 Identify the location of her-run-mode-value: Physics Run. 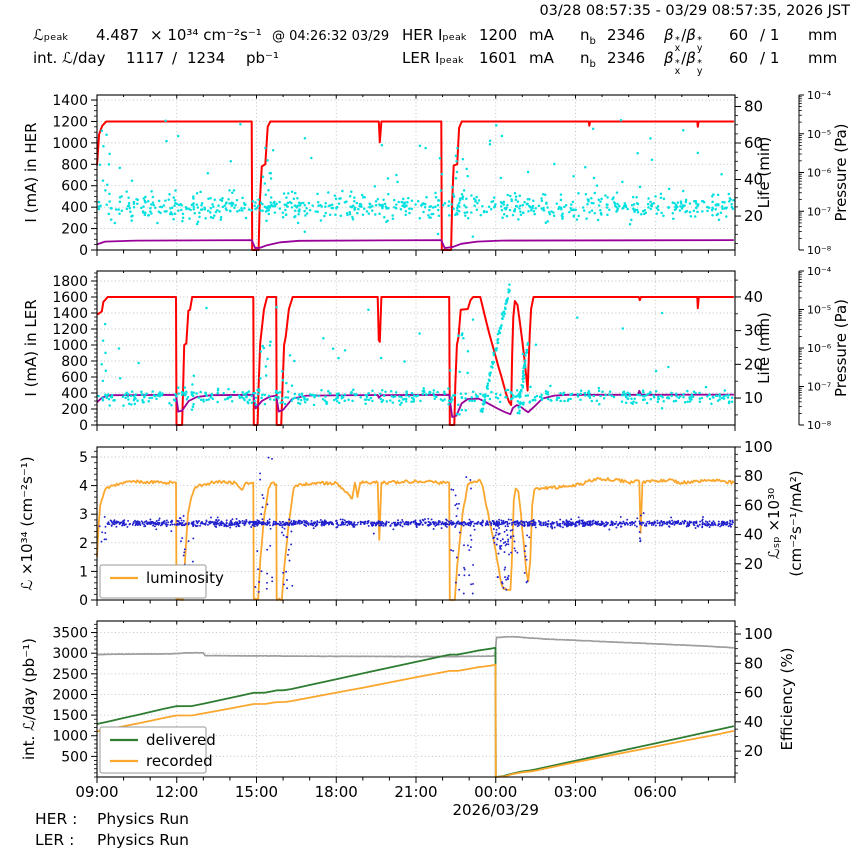
(143, 819).